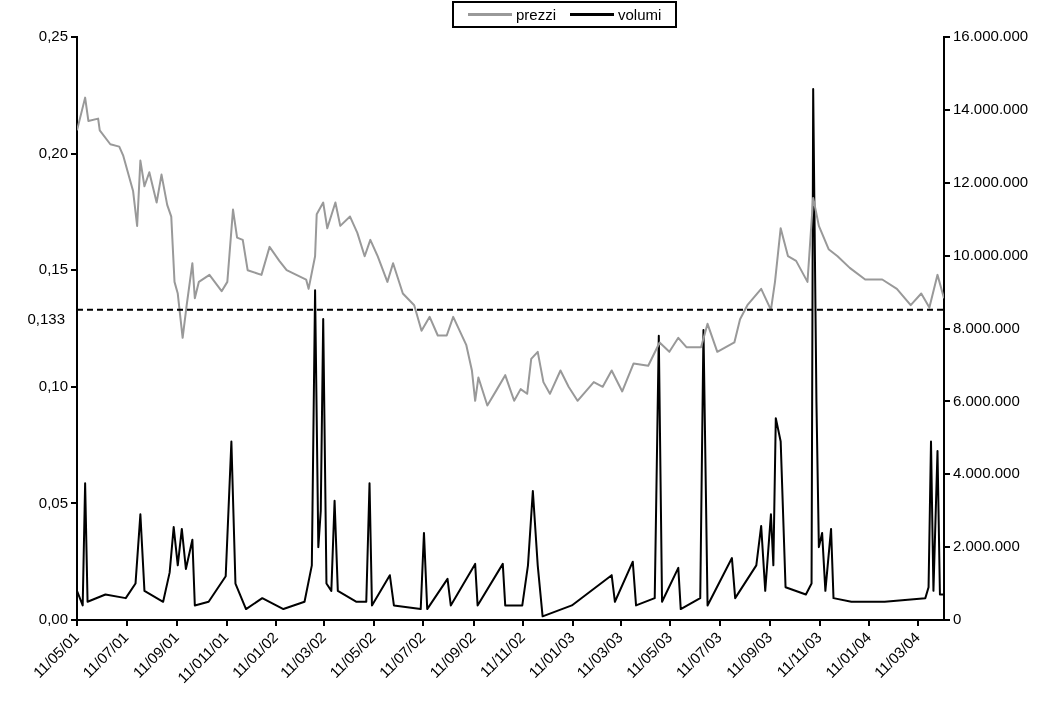 The width and height of the screenshot is (1057, 713). Describe the element at coordinates (986, 327) in the screenshot. I see `y2-tick-label: 8.000.000` at that location.